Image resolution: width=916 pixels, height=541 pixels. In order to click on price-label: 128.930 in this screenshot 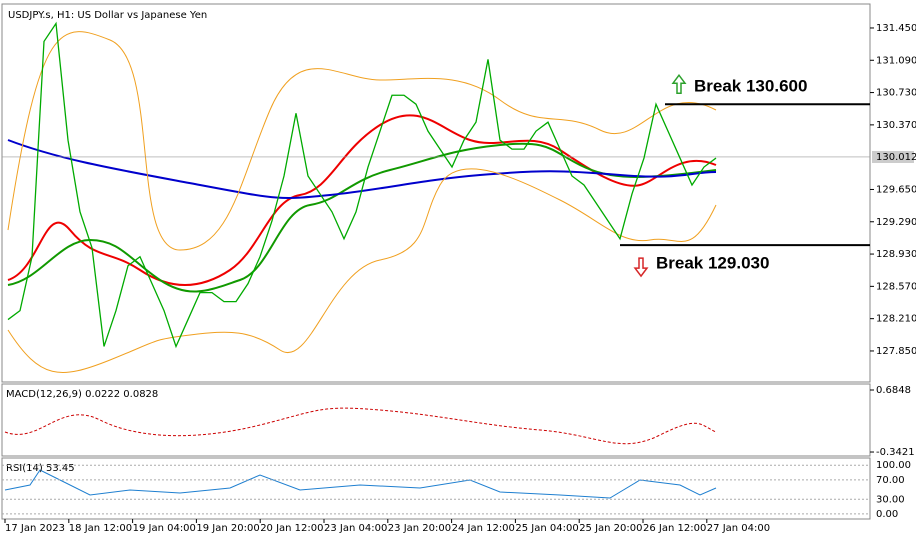, I will do `click(896, 254)`.